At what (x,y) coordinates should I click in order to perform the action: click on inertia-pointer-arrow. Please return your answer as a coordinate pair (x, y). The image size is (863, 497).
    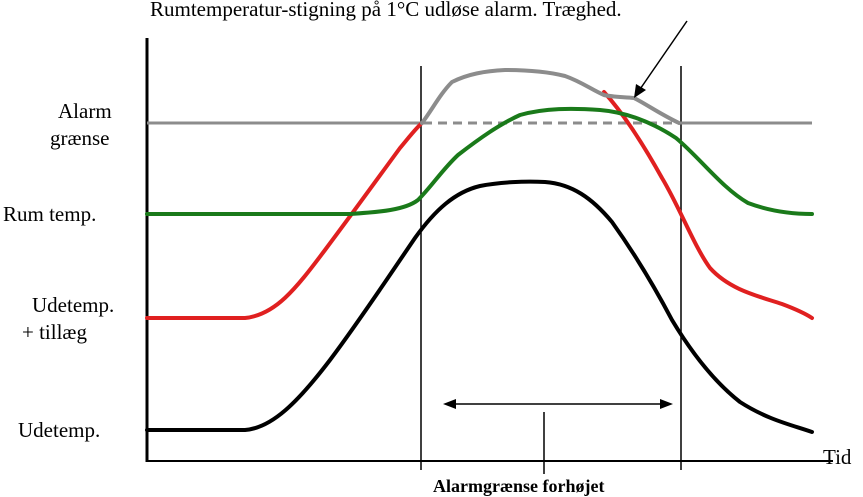
    Looking at the image, I should click on (661, 58).